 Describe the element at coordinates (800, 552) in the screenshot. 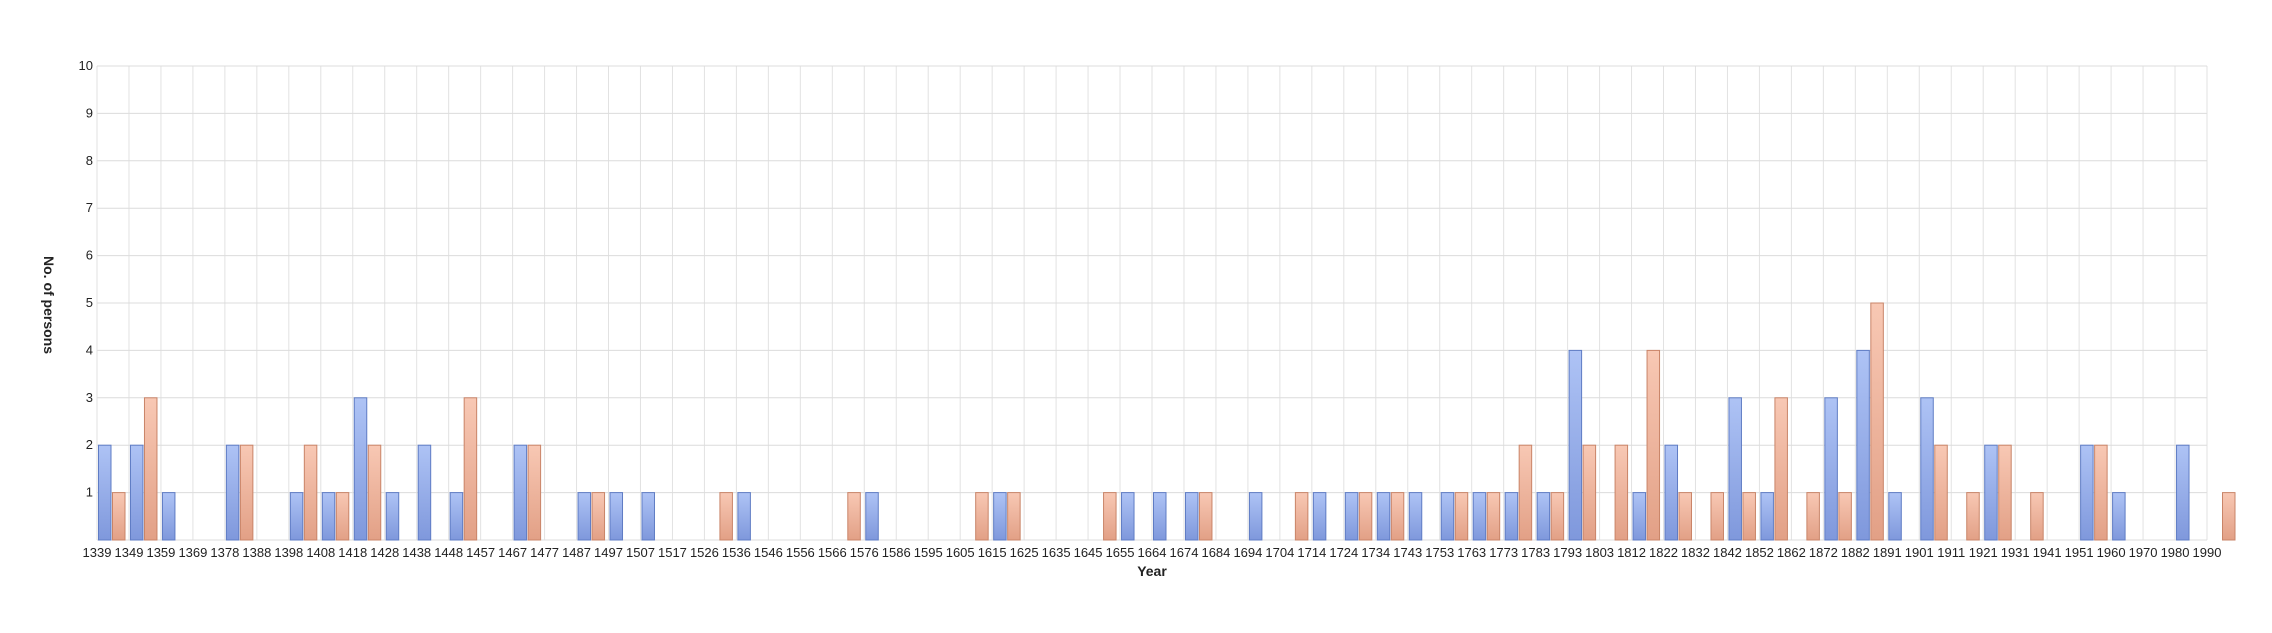

I see `x-tick-label: 1556` at that location.